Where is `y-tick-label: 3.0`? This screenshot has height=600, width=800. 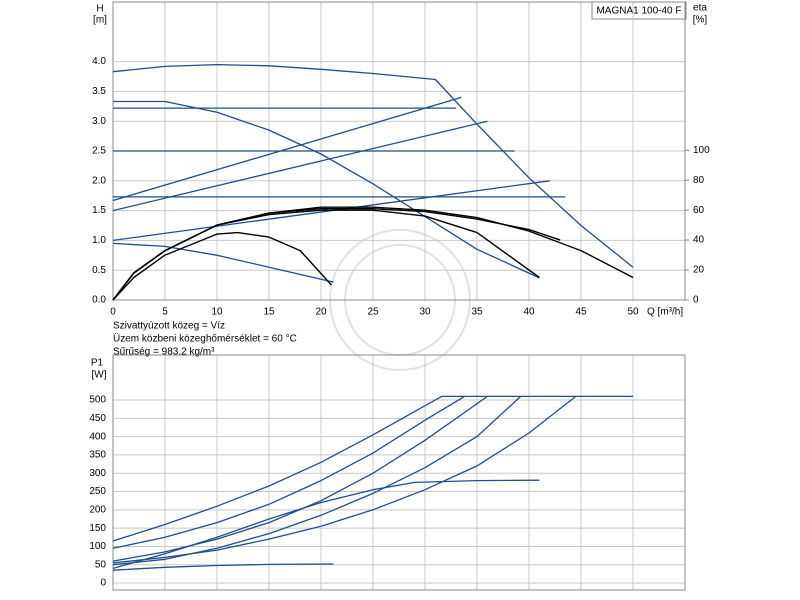
y-tick-label: 3.0 is located at coordinates (99, 121).